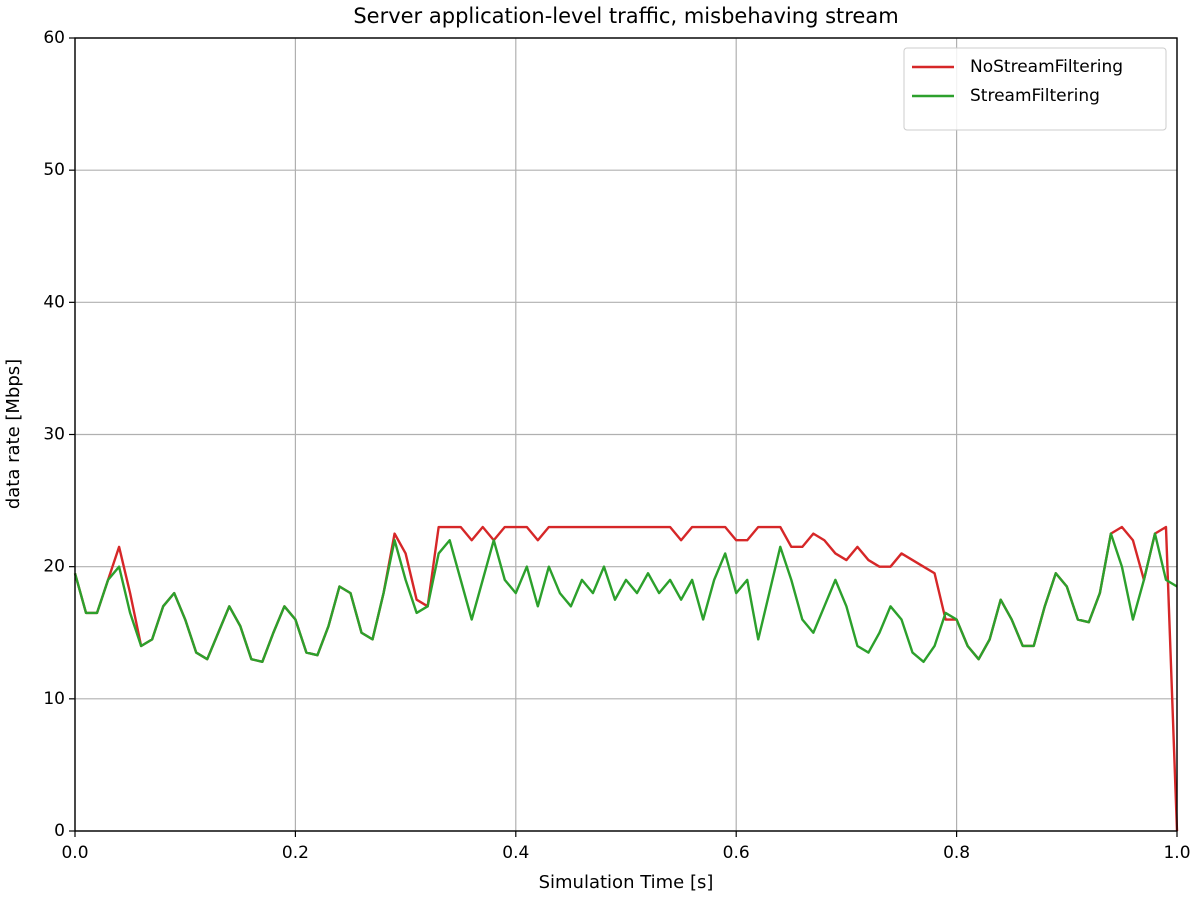 The image size is (1200, 904). I want to click on y-tick-label: 20, so click(54, 567).